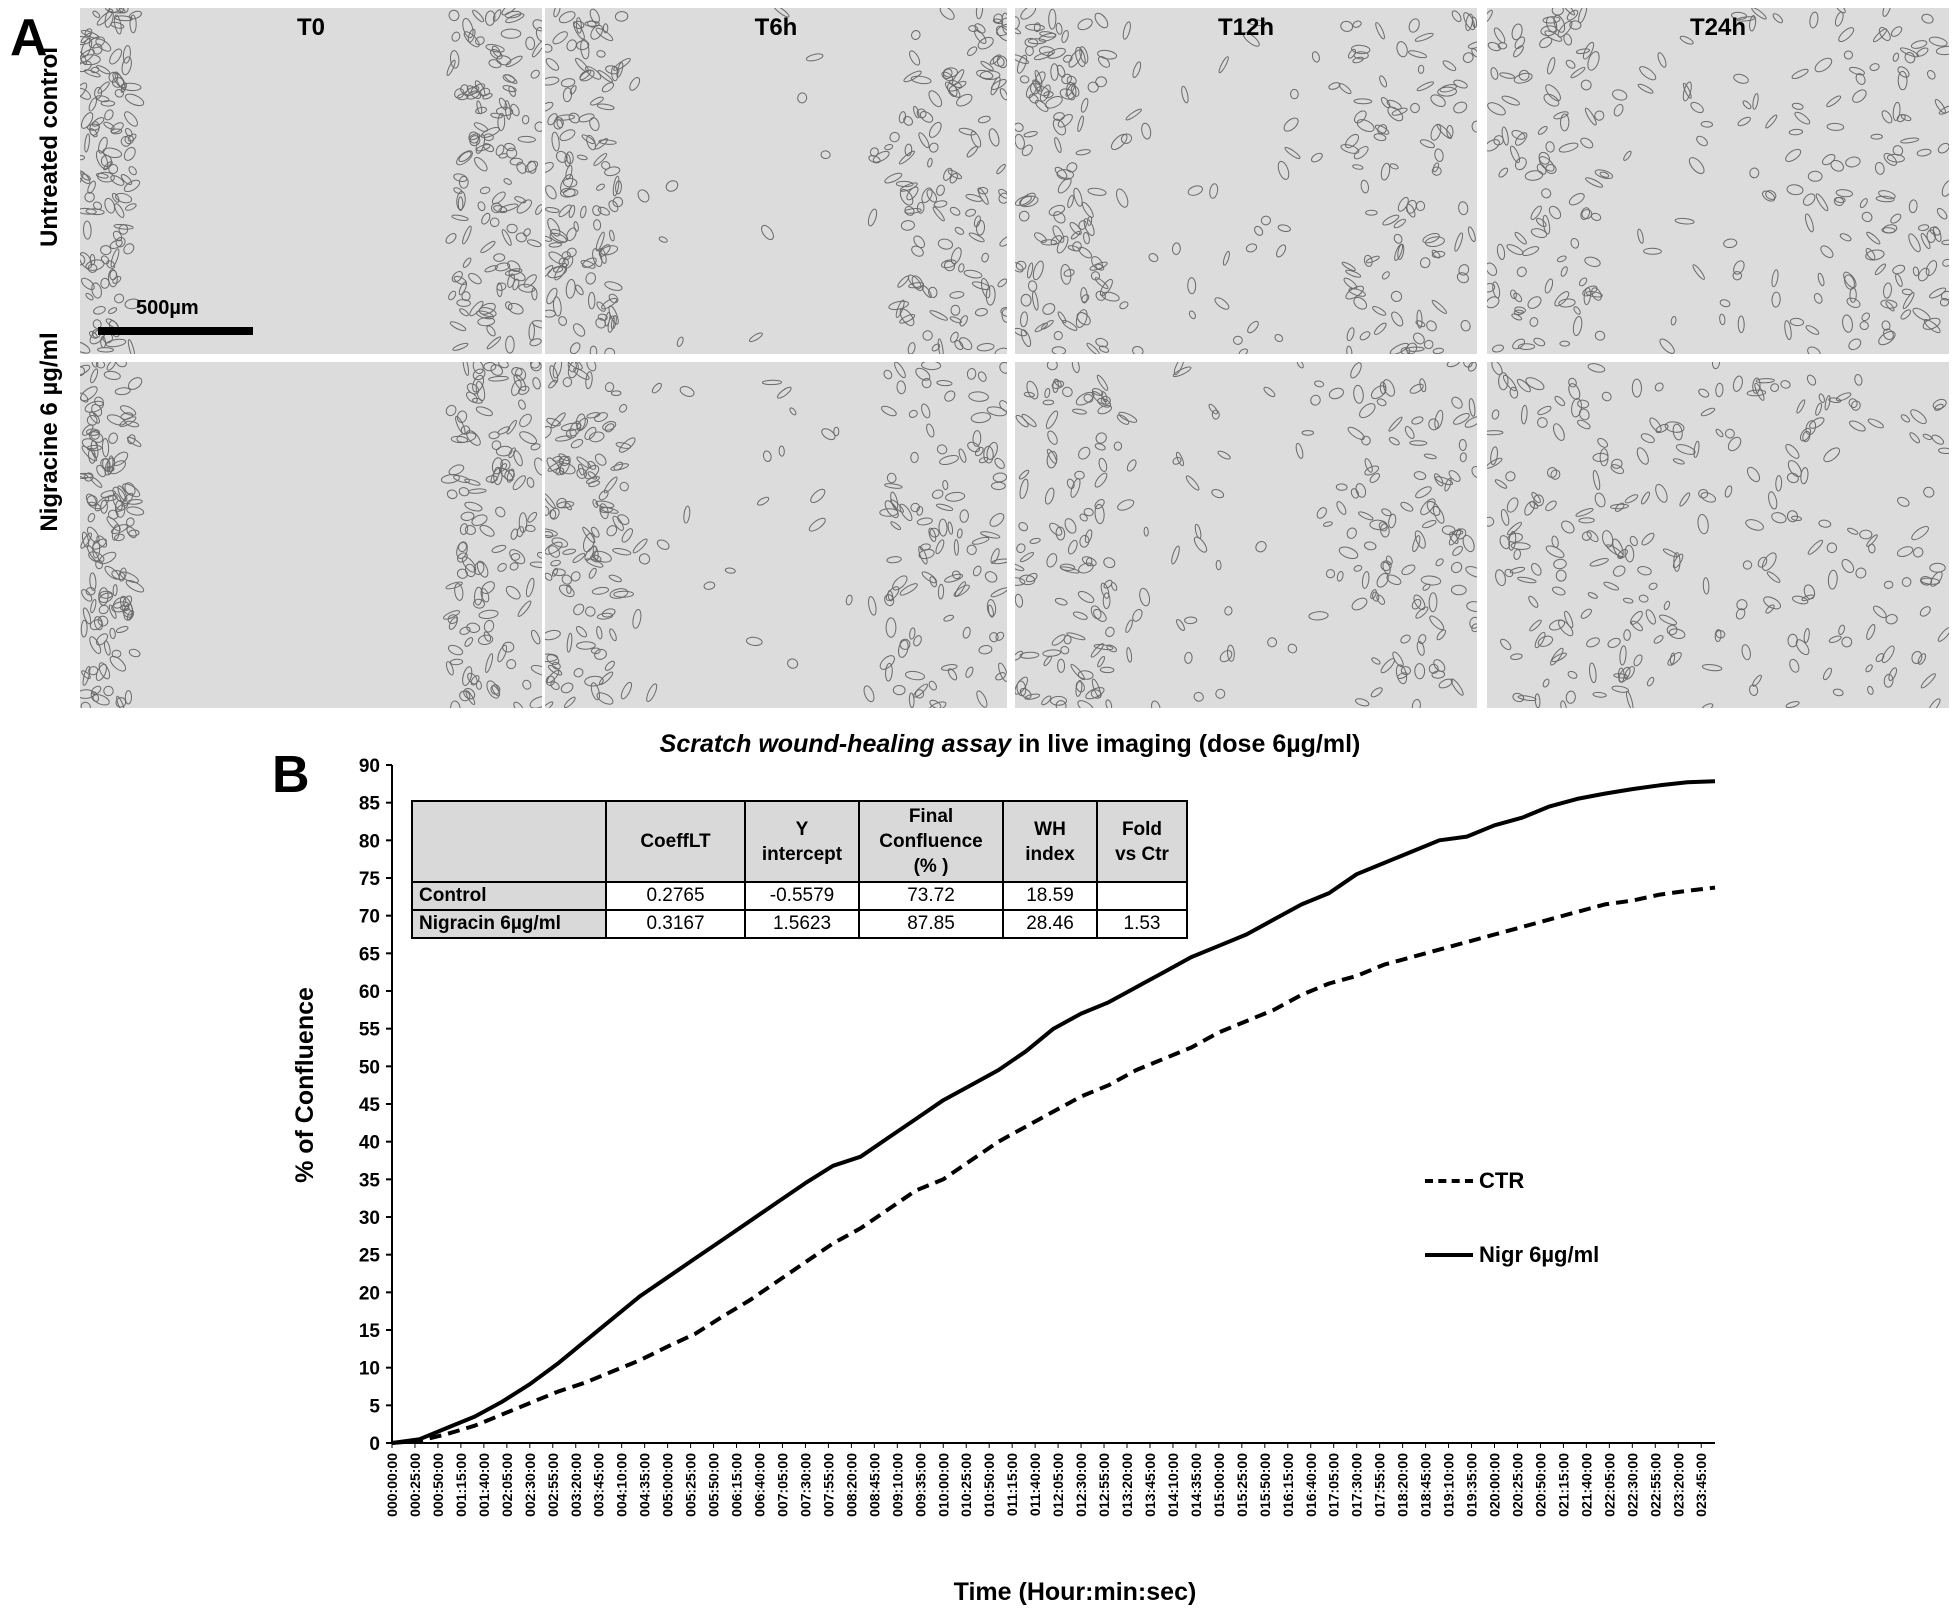  Describe the element at coordinates (1311, 1485) in the screenshot. I see `x-tick-label: 016:40:00` at that location.